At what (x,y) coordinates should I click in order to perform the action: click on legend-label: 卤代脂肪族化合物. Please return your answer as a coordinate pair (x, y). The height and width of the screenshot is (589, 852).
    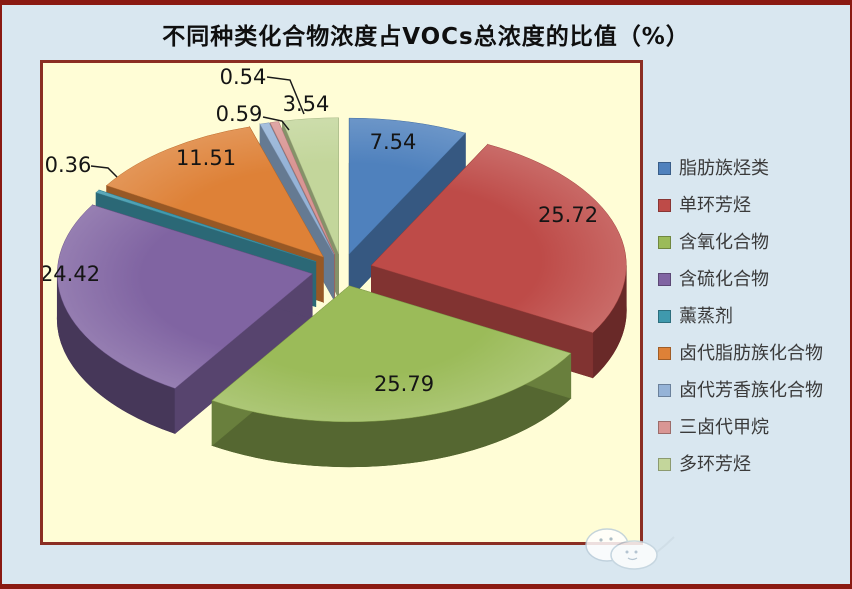
    Looking at the image, I should click on (751, 353).